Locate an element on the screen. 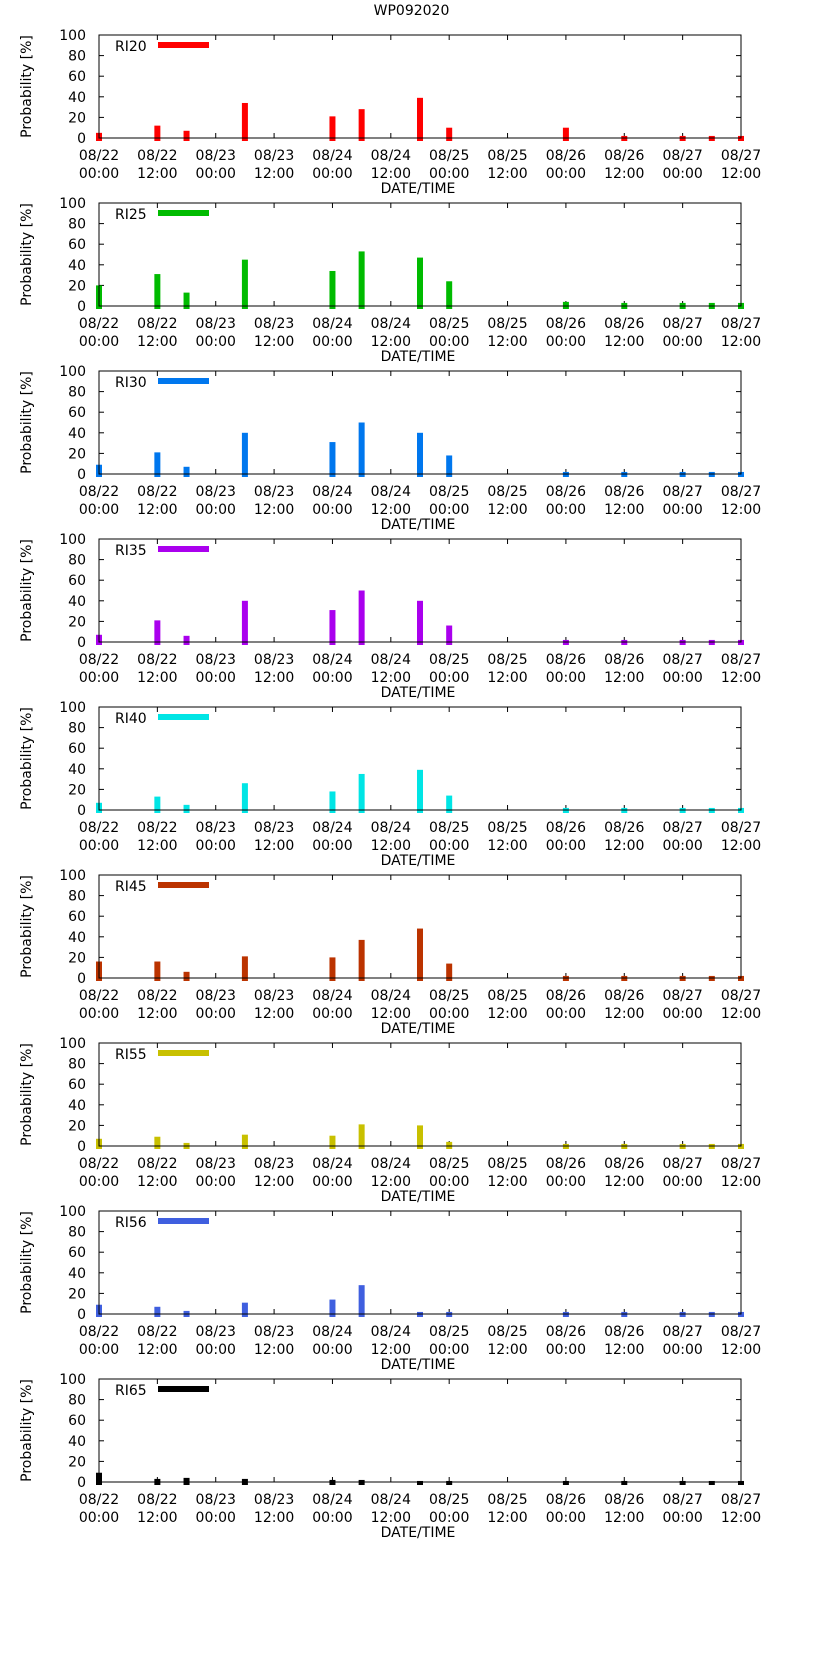 The width and height of the screenshot is (823, 1653). legend-label: RI40 is located at coordinates (131, 719).